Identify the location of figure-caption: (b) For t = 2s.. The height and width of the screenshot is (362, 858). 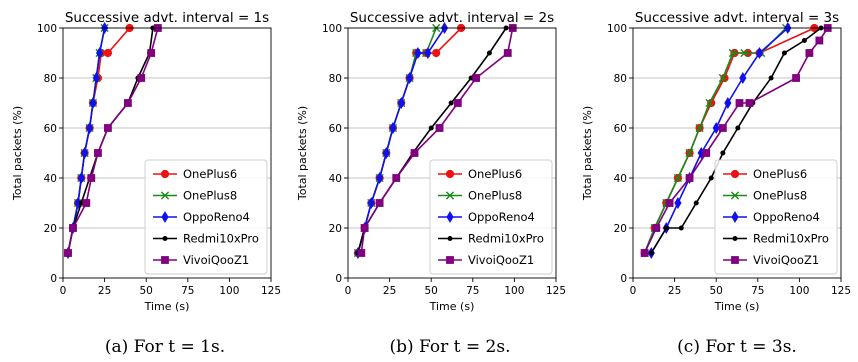
(449, 347).